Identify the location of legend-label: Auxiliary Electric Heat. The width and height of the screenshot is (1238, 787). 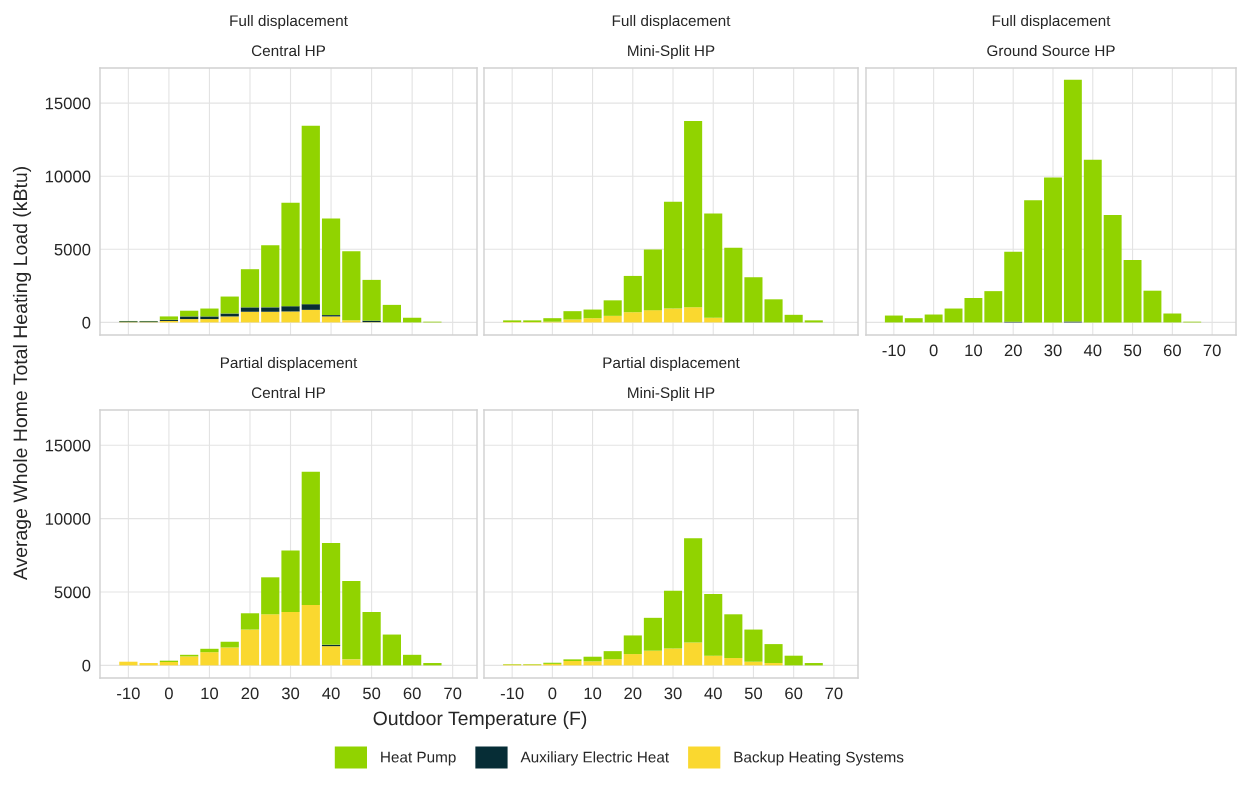
(594, 758).